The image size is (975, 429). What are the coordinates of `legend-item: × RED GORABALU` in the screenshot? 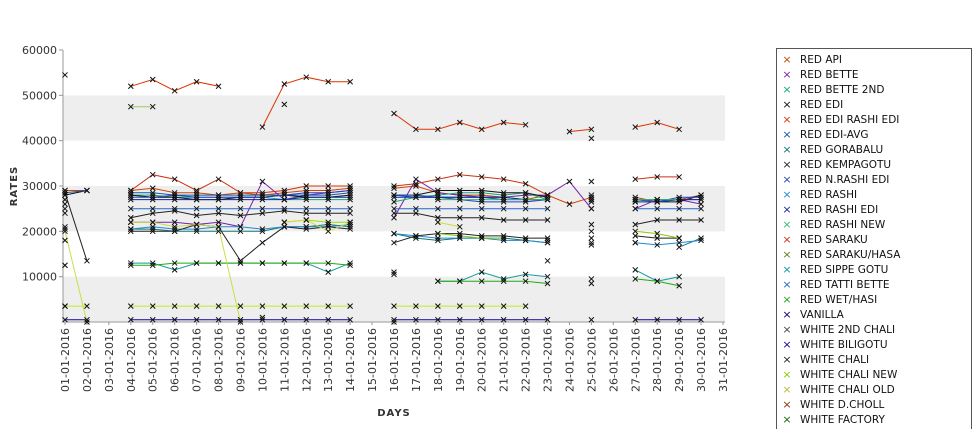 It's located at (874, 149).